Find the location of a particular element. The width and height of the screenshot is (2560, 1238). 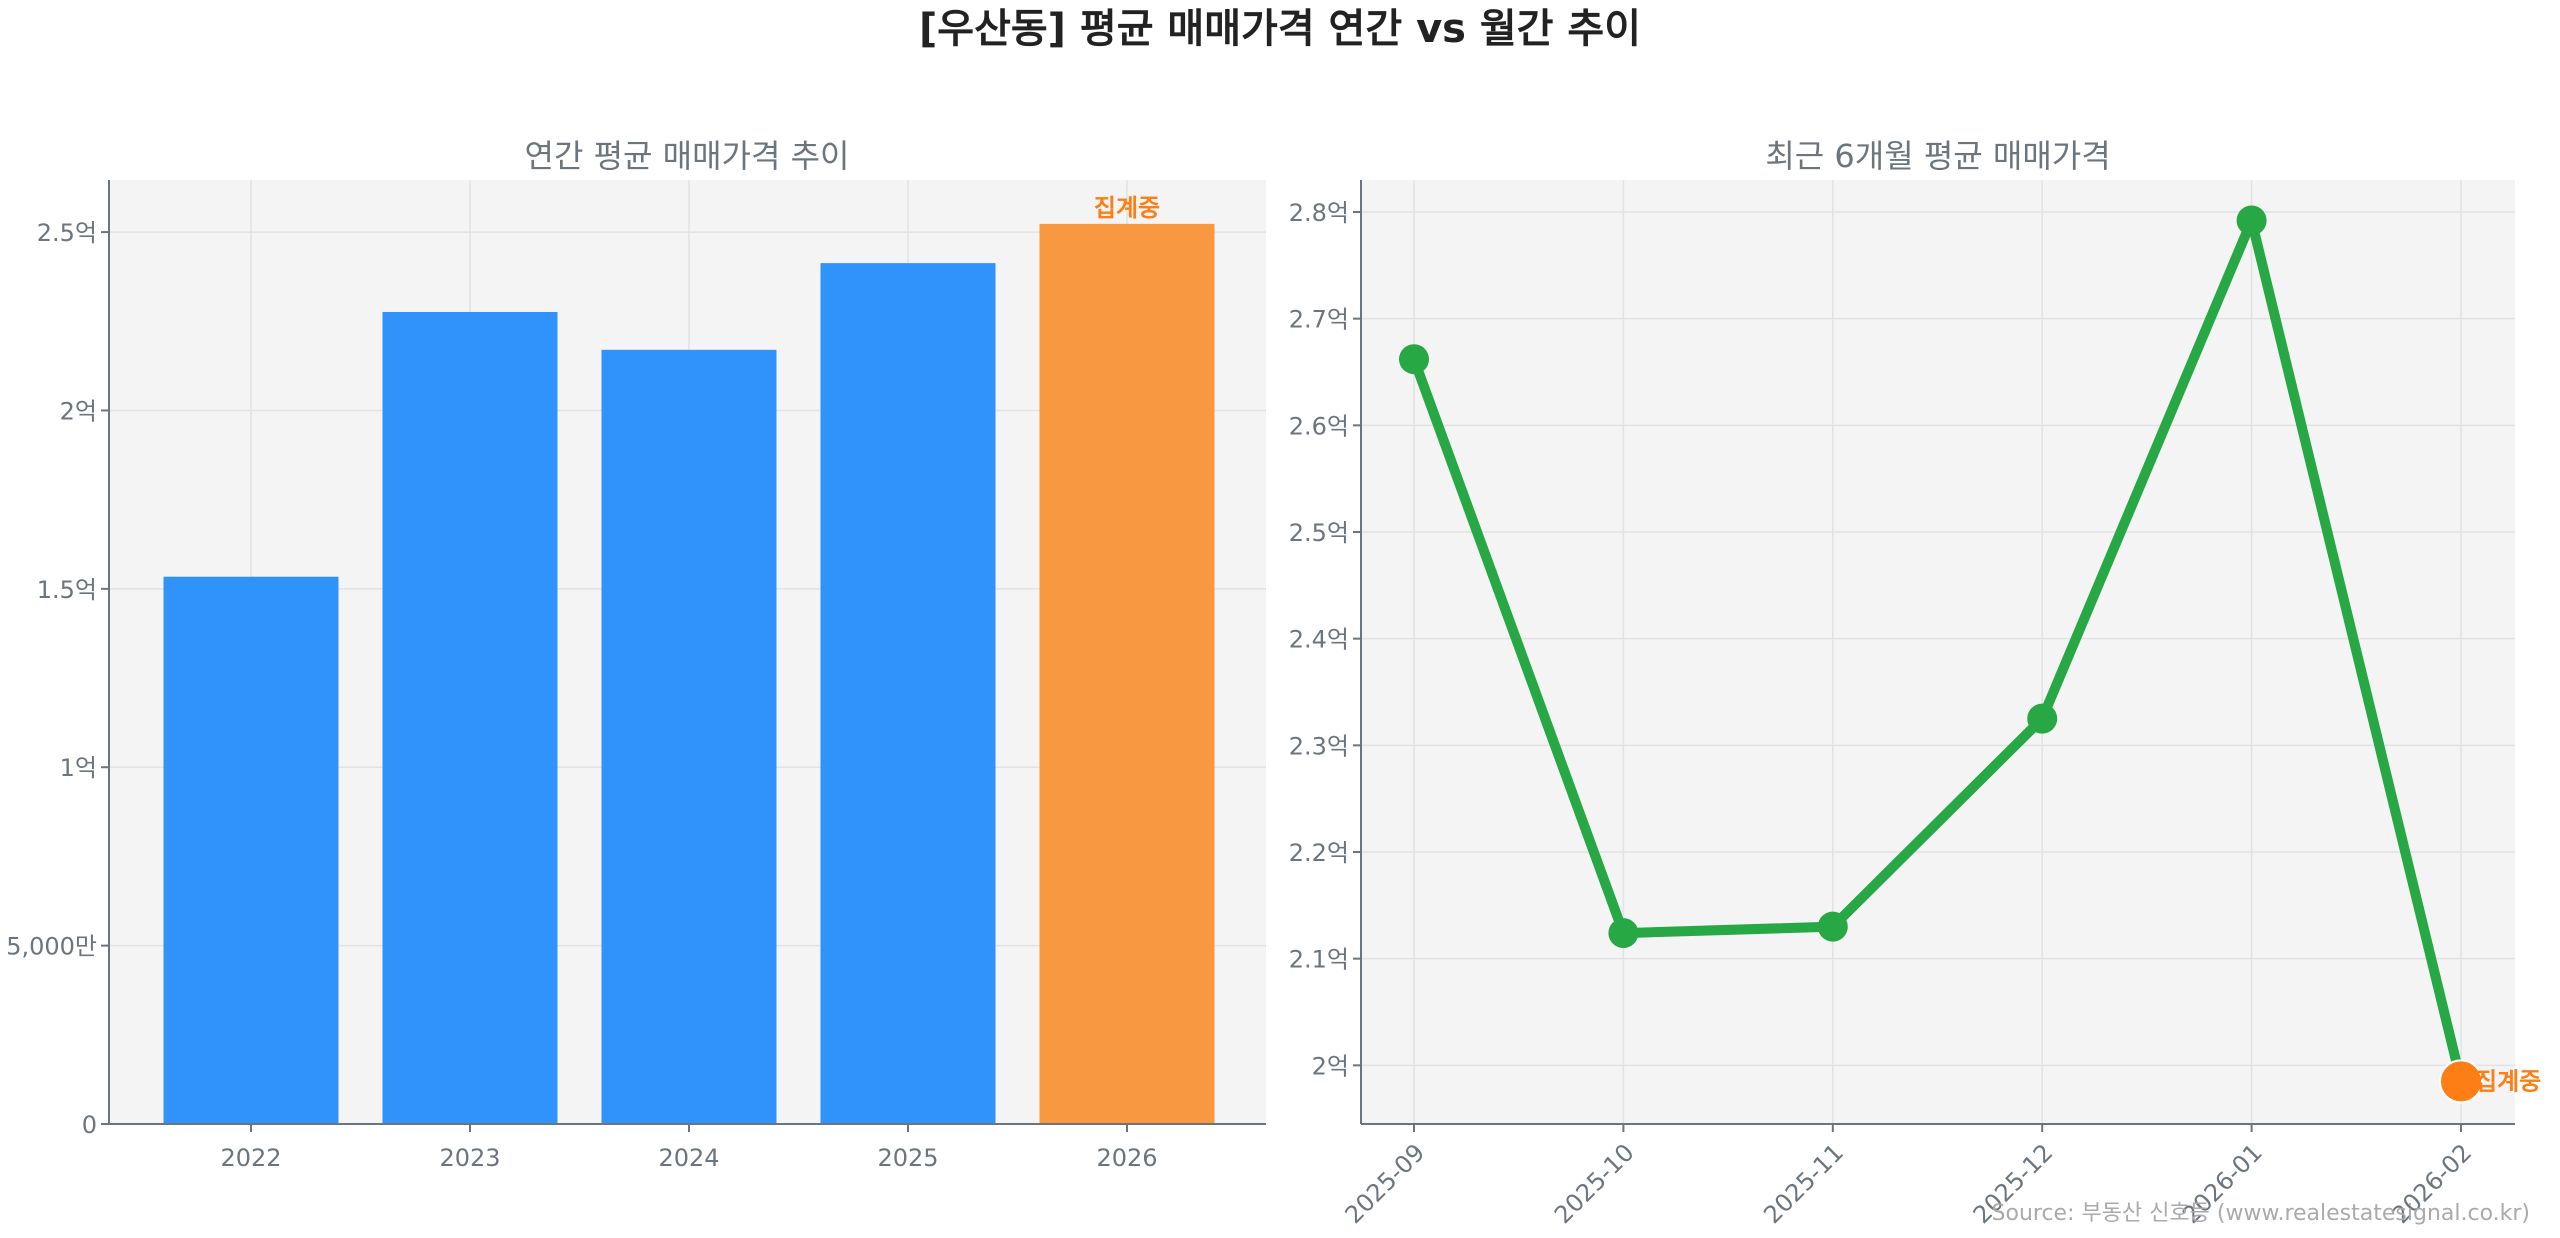

figure-title: [우산동] 평균 매매가격 연간 vs 월간 추이 is located at coordinates (1280, 29).